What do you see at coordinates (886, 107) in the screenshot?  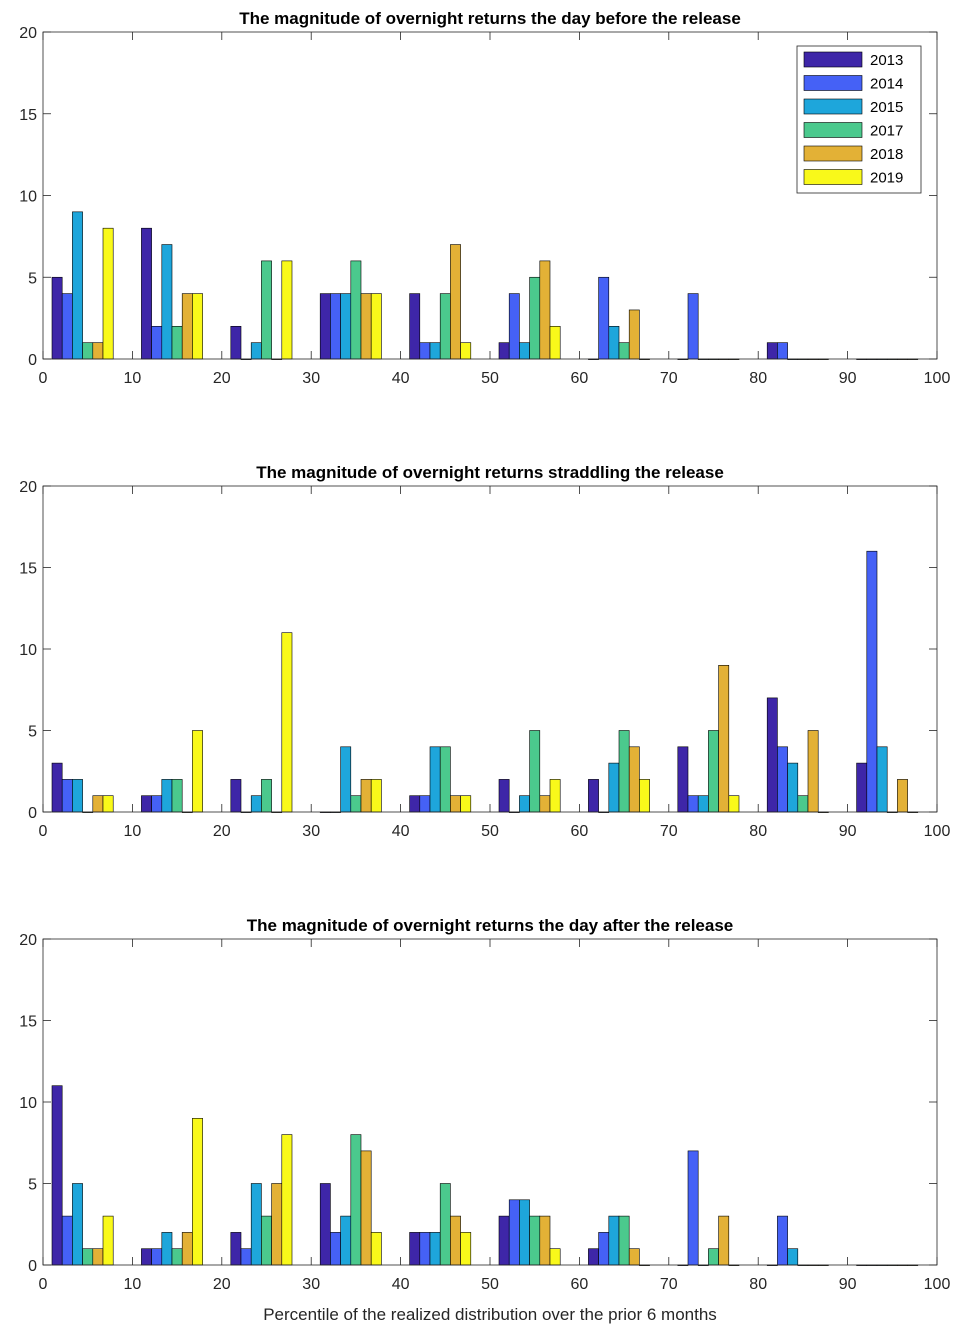 I see `legend-label: 2015` at bounding box center [886, 107].